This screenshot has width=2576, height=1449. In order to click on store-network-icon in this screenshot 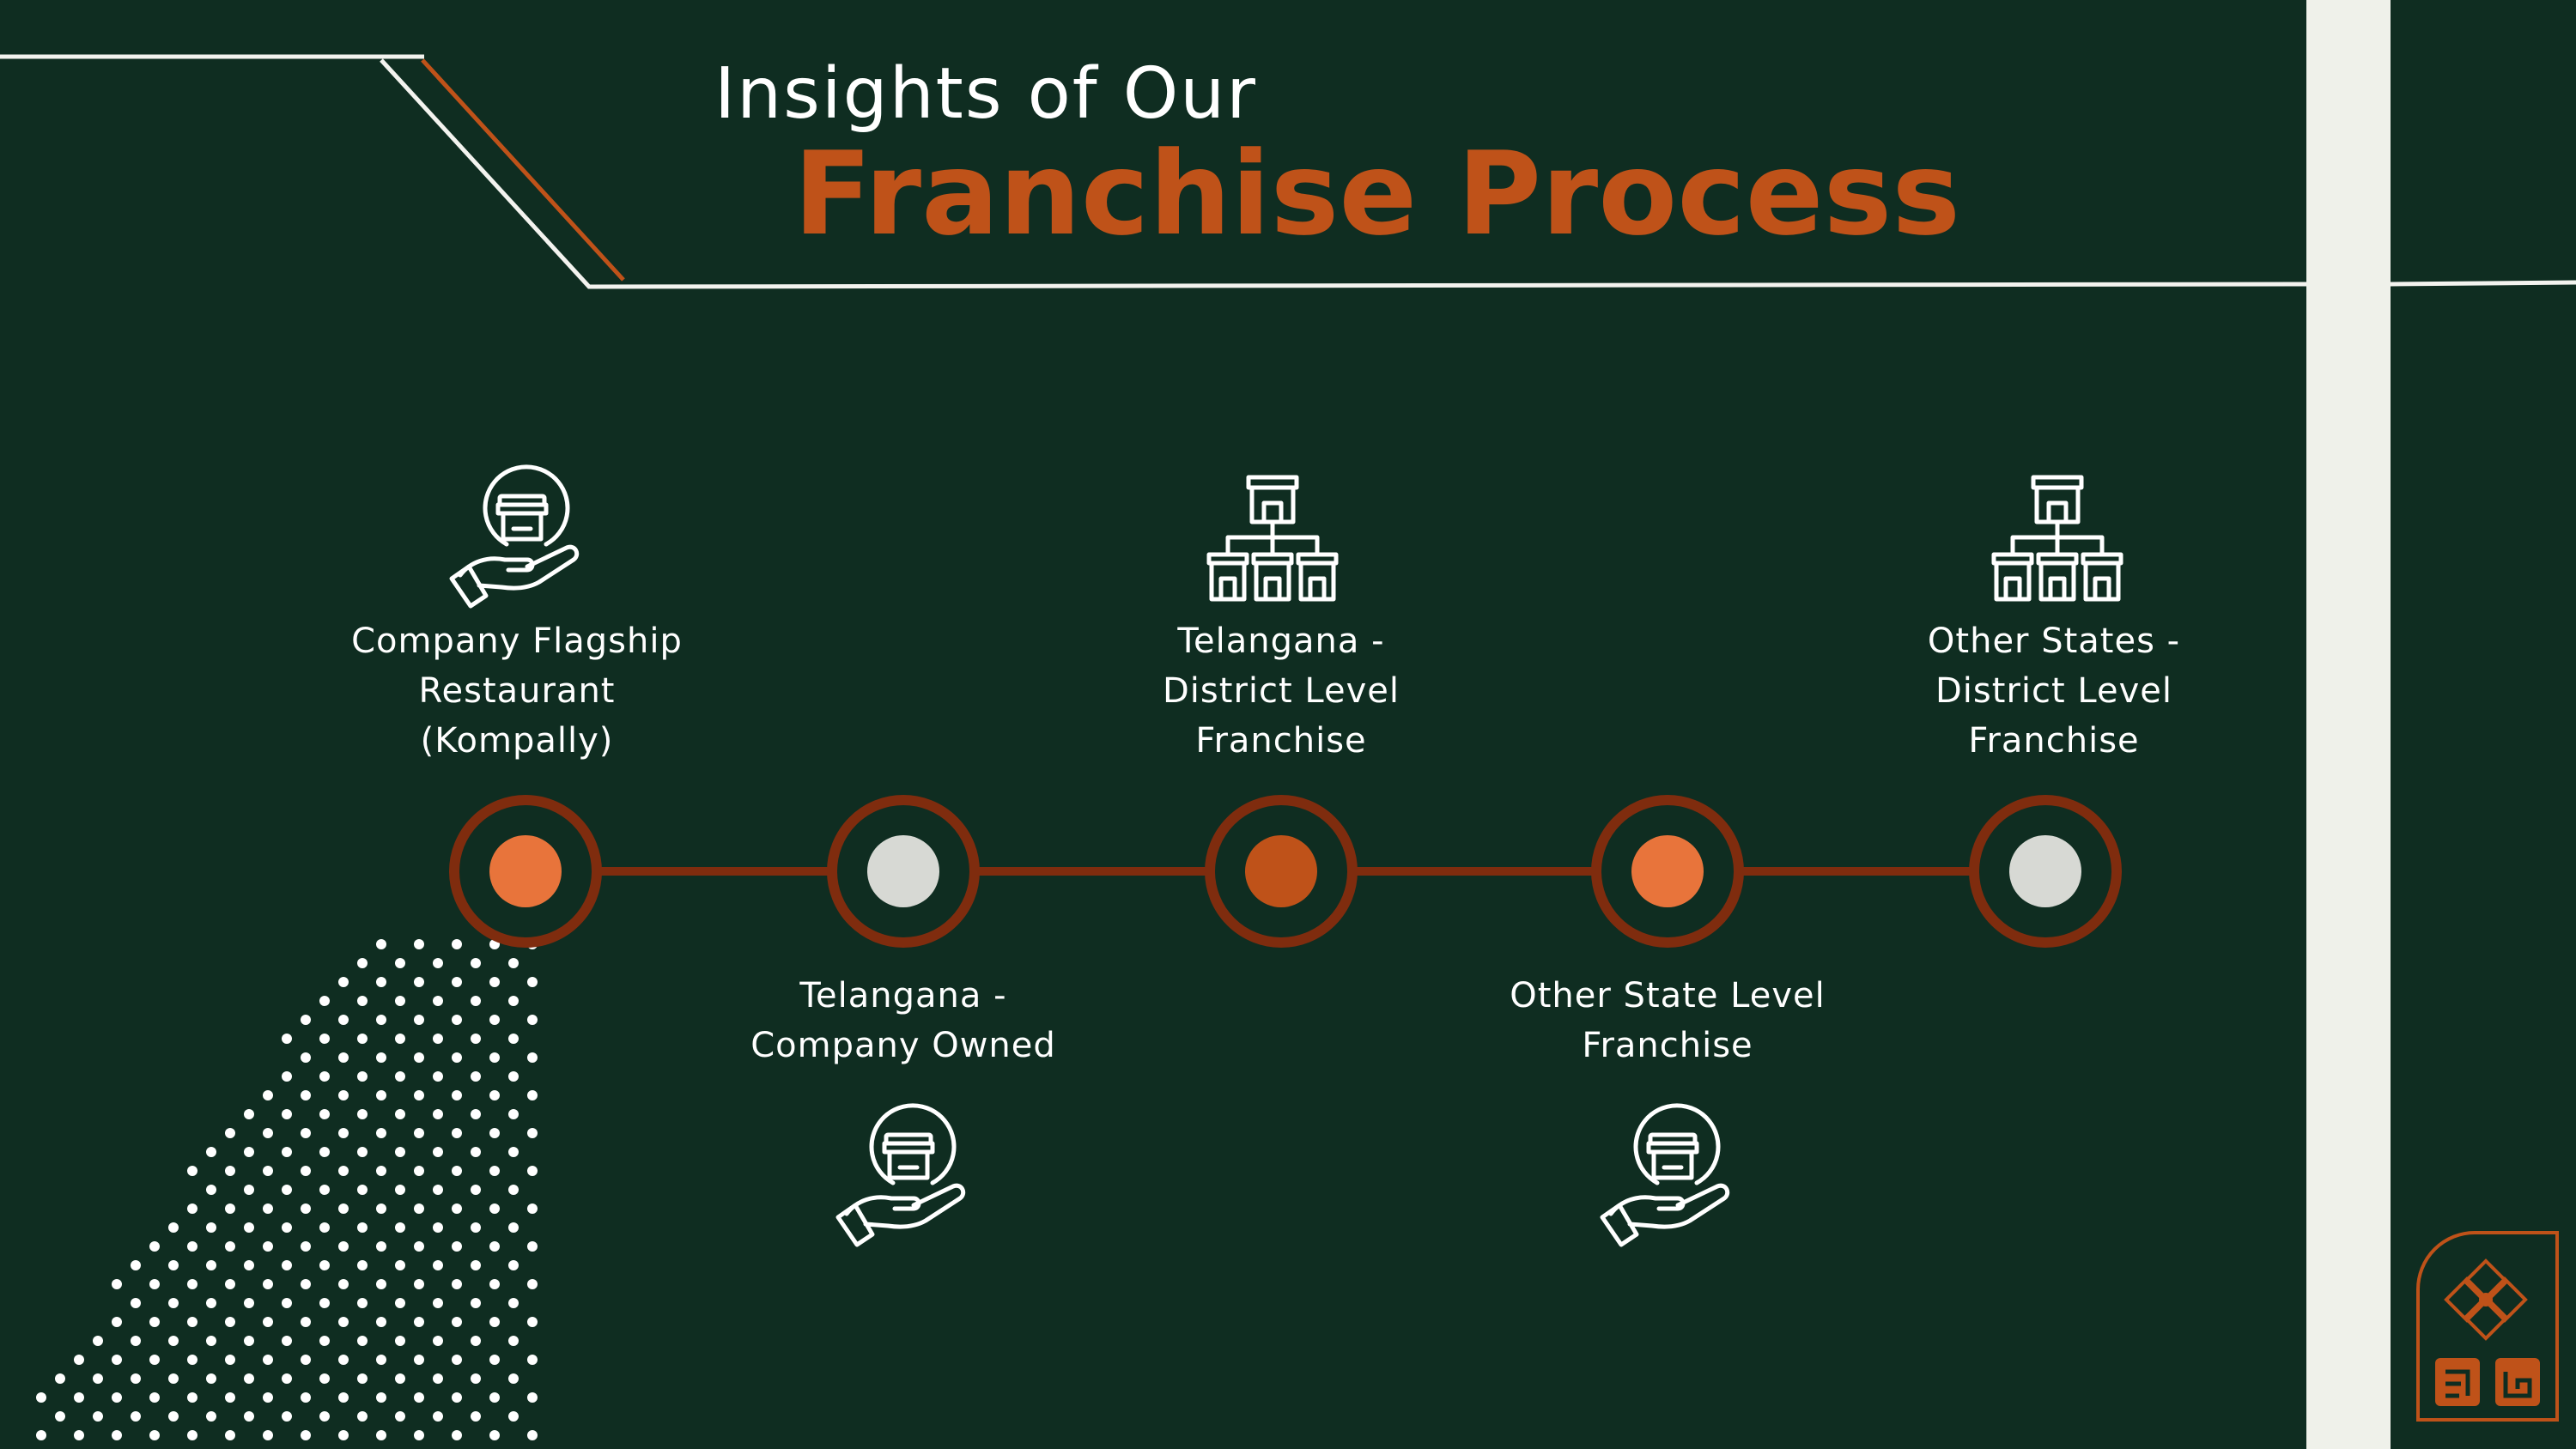, I will do `click(2057, 538)`.